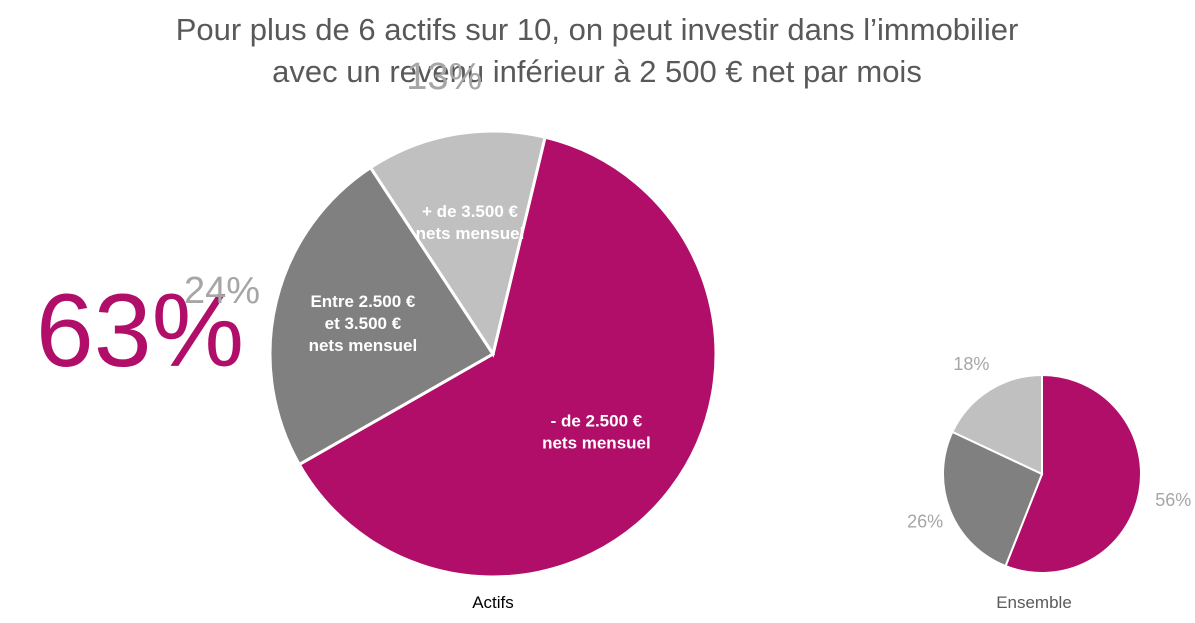 The height and width of the screenshot is (623, 1195). I want to click on pie-actifs-slice-2-label-line-1: nets mensuel, so click(470, 233).